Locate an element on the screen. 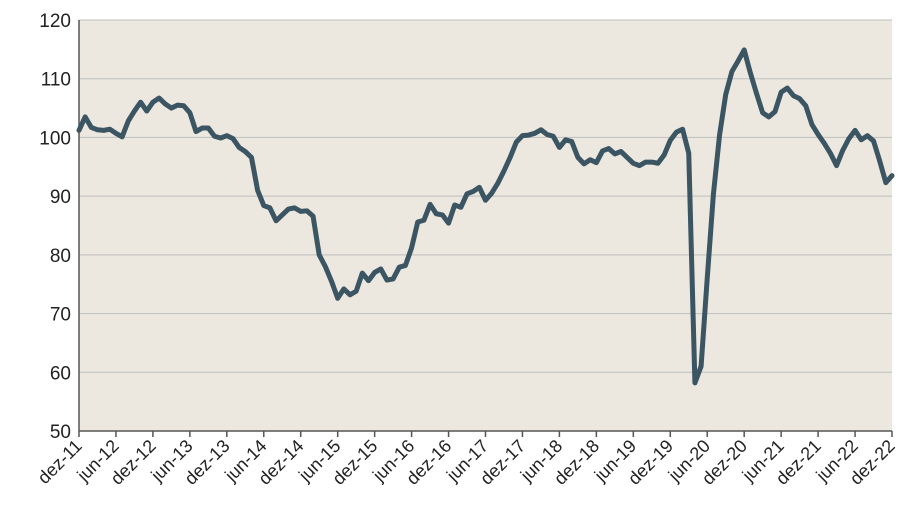 This screenshot has width=911, height=527. y-tick-label: 110 is located at coordinates (56, 80).